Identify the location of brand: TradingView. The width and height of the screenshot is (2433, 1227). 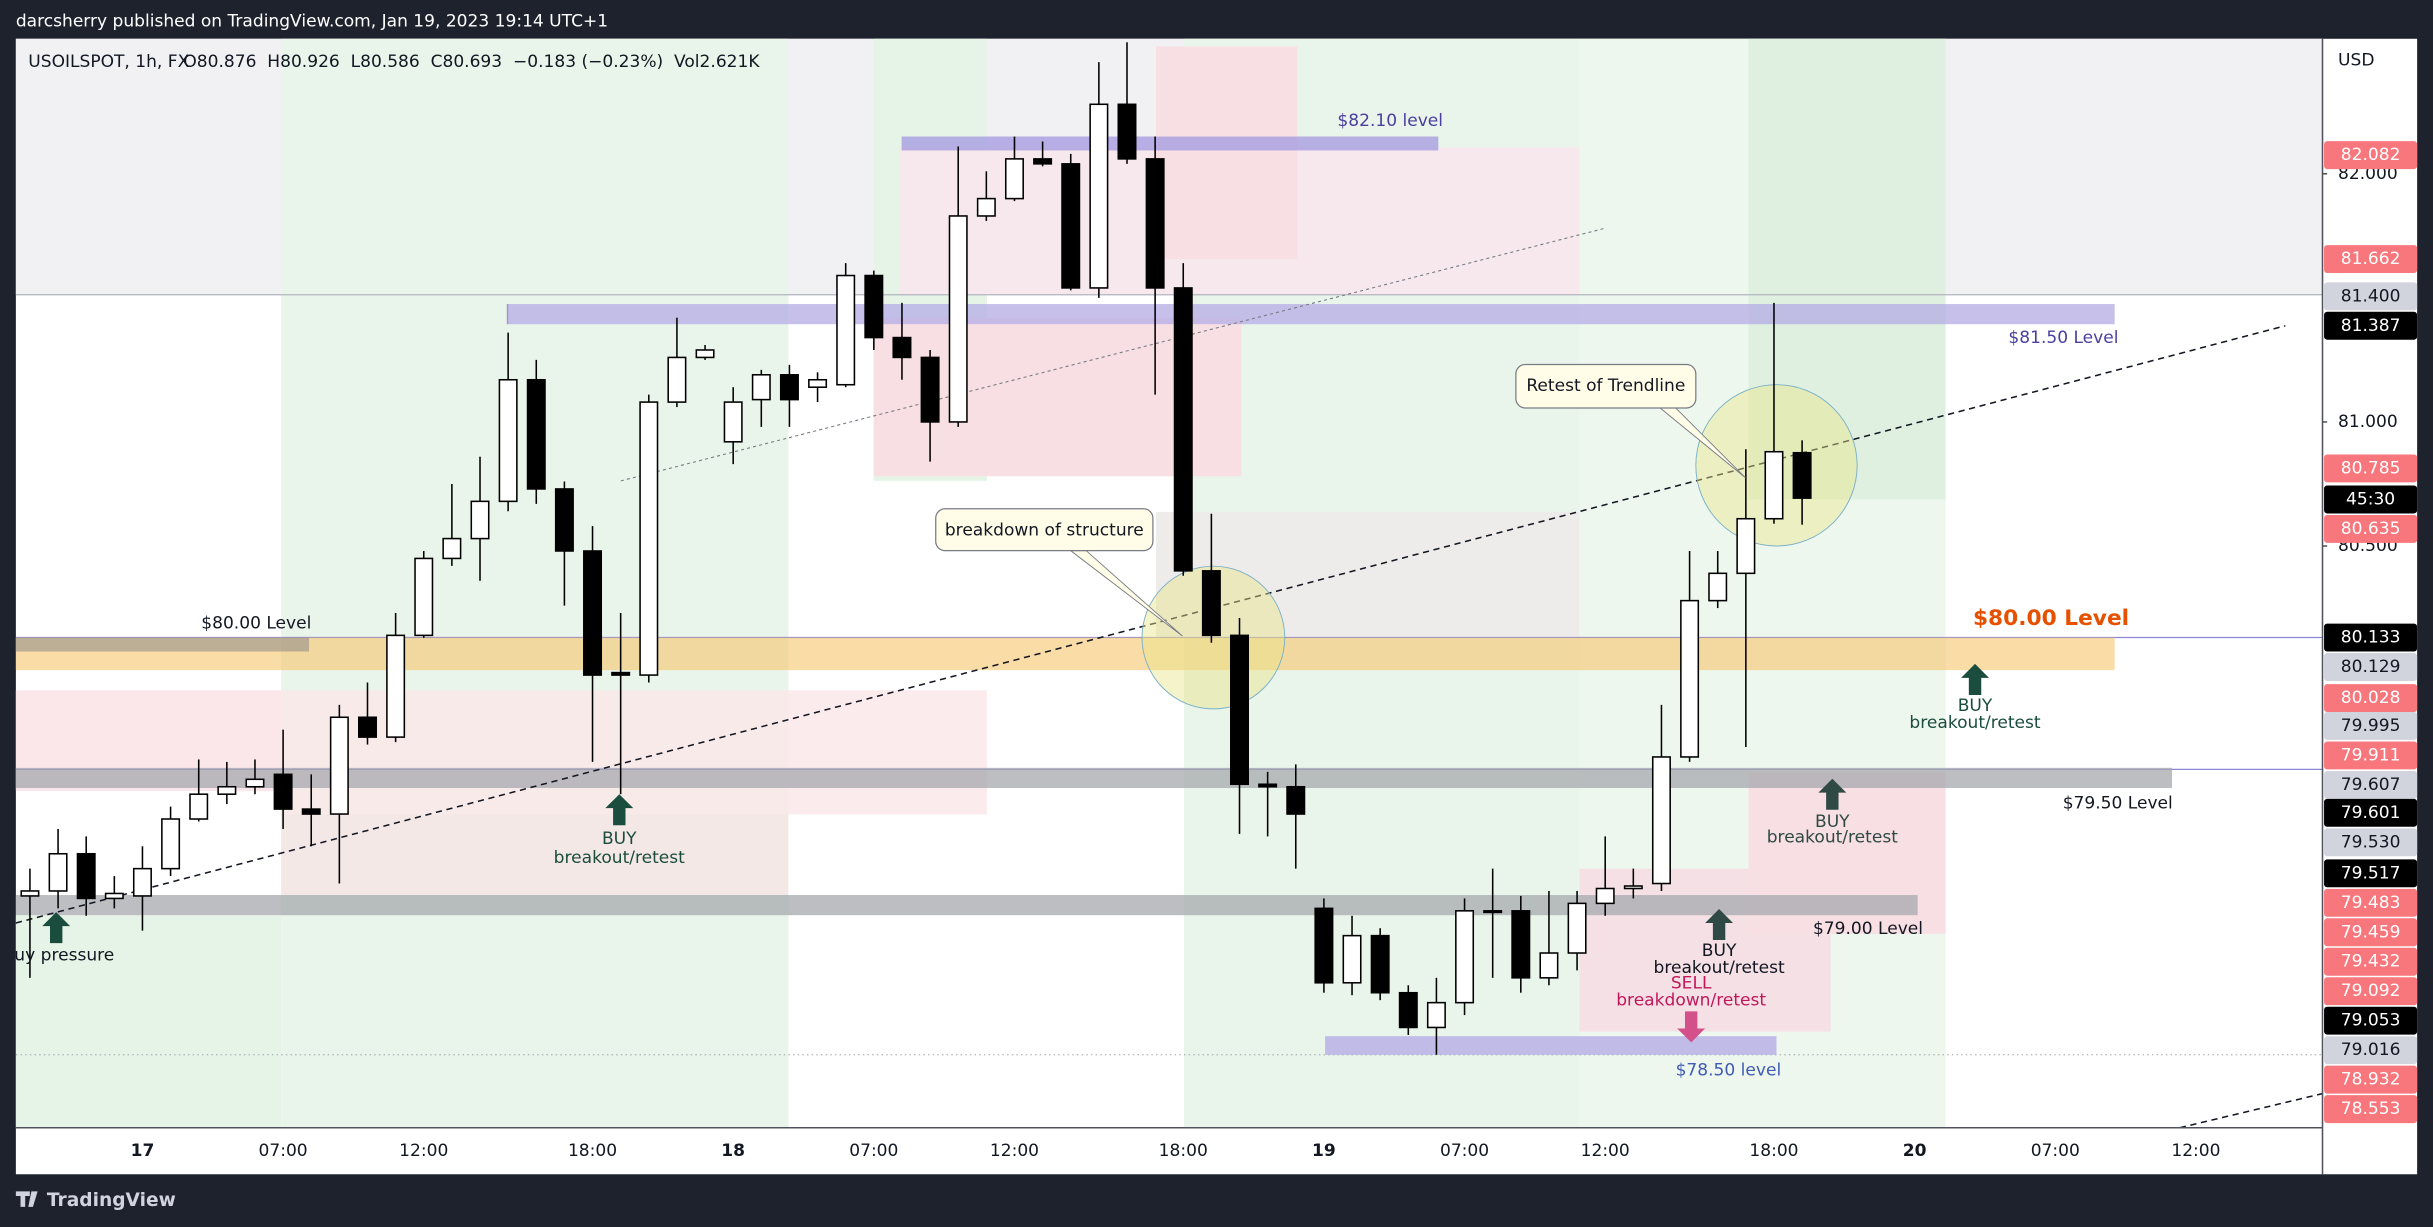
(111, 1200).